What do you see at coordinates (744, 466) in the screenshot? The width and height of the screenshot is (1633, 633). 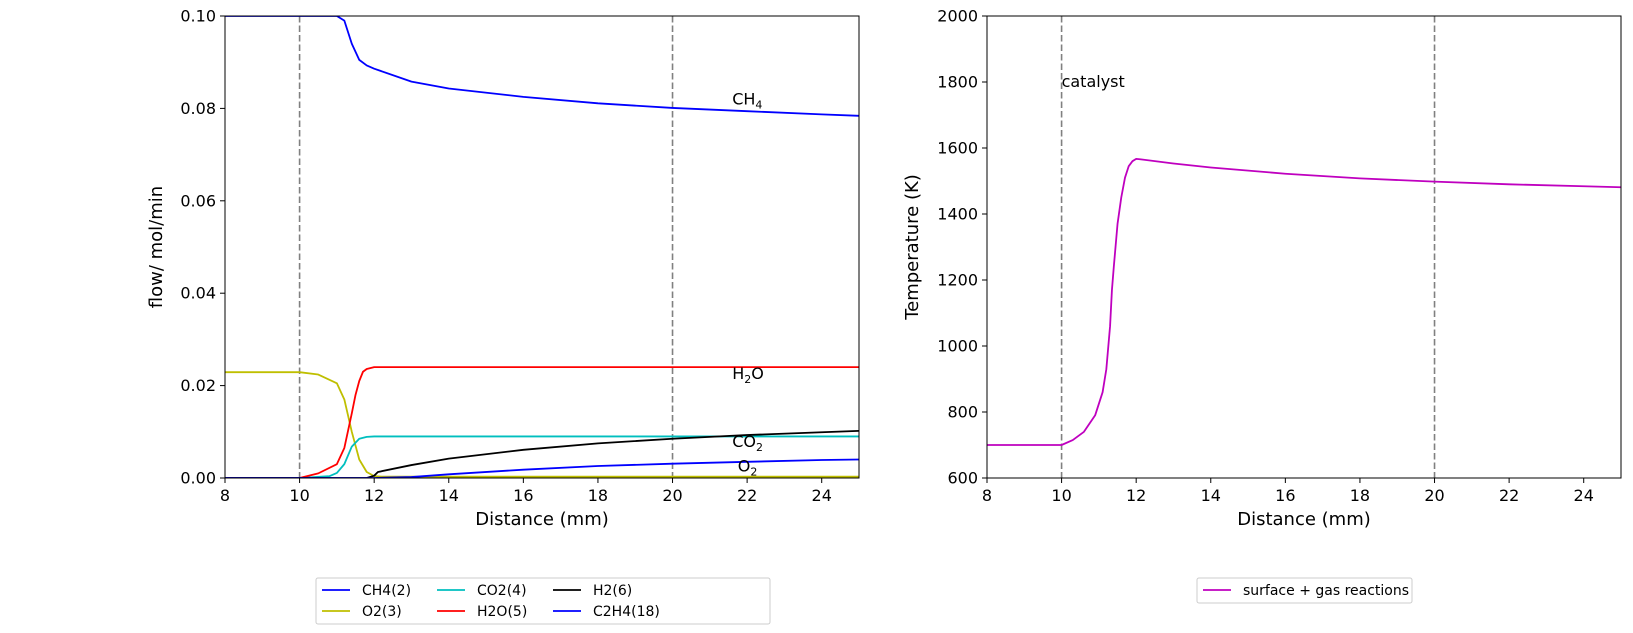 I see `annotation-base: O` at bounding box center [744, 466].